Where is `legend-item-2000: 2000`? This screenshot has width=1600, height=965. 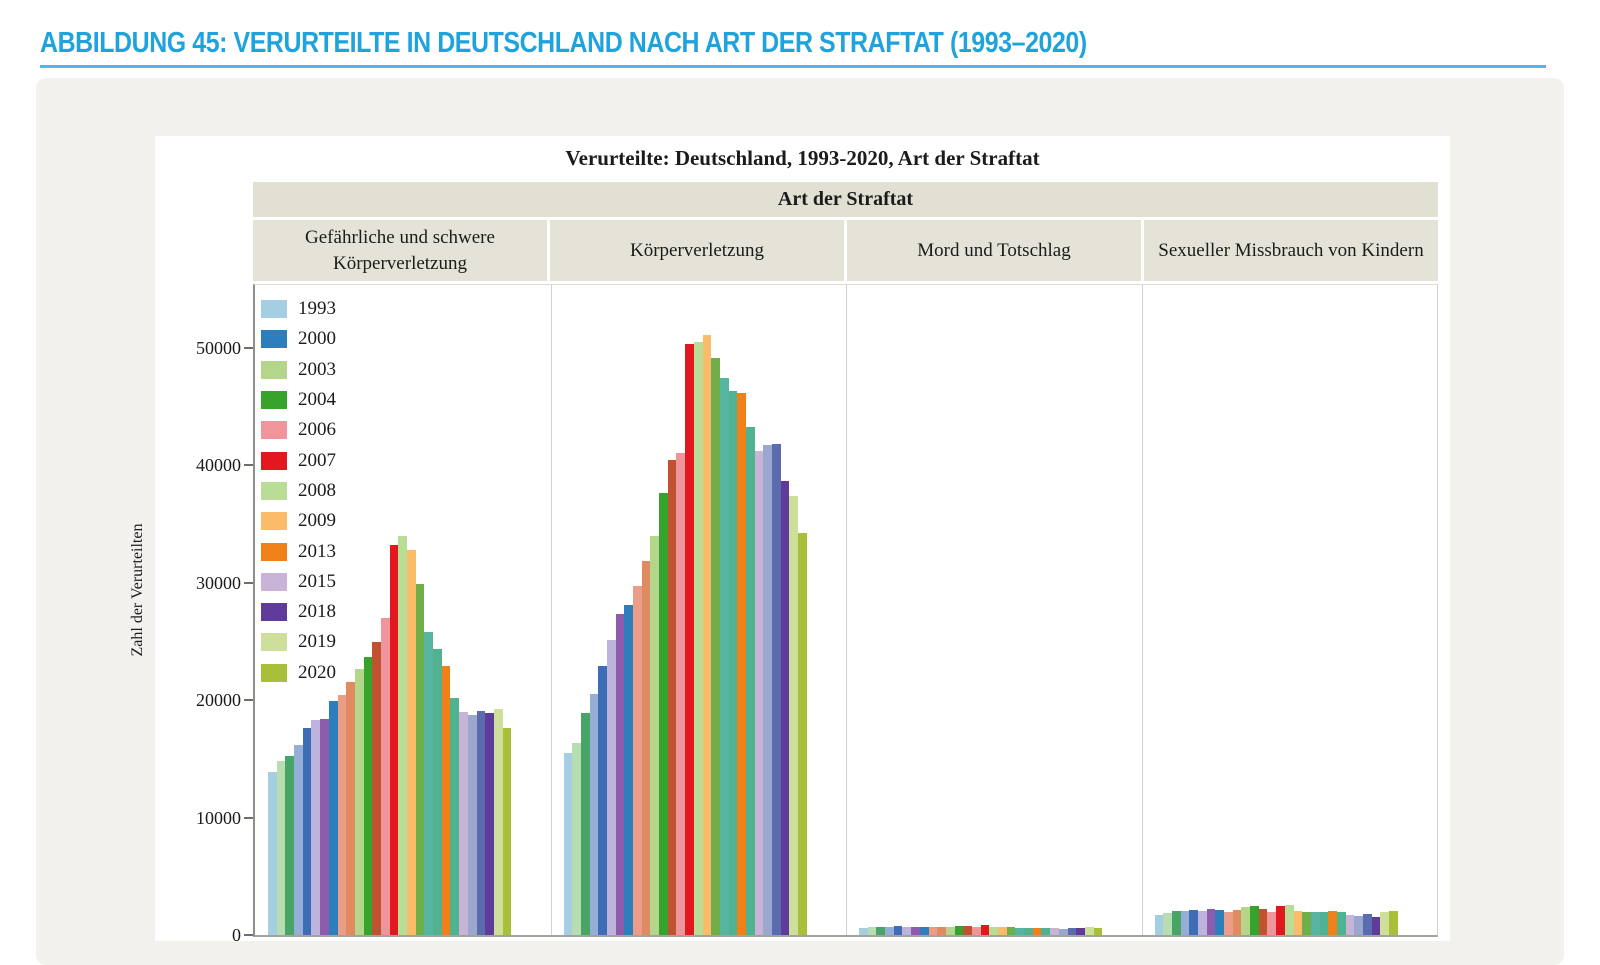
legend-item-2000: 2000 is located at coordinates (298, 339).